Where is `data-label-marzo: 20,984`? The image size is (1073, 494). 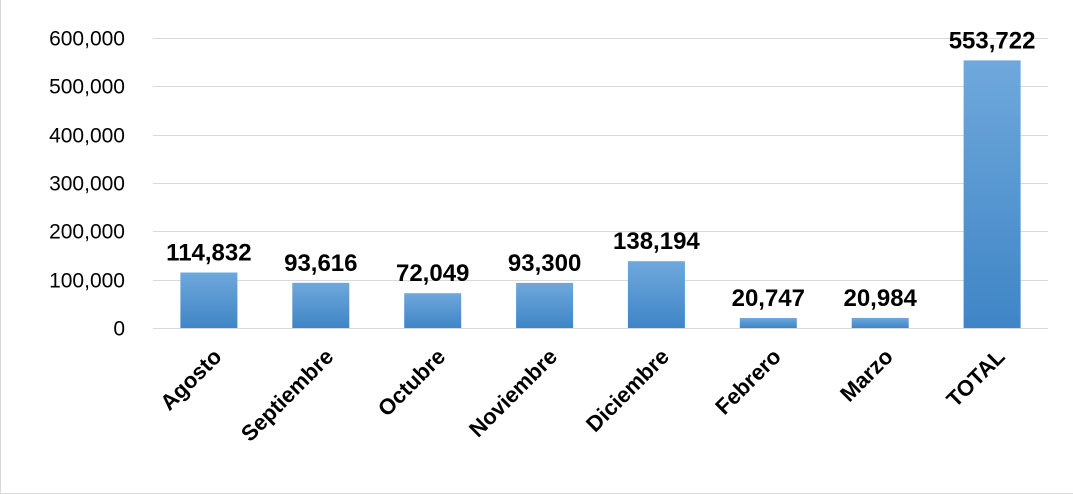
data-label-marzo: 20,984 is located at coordinates (880, 298).